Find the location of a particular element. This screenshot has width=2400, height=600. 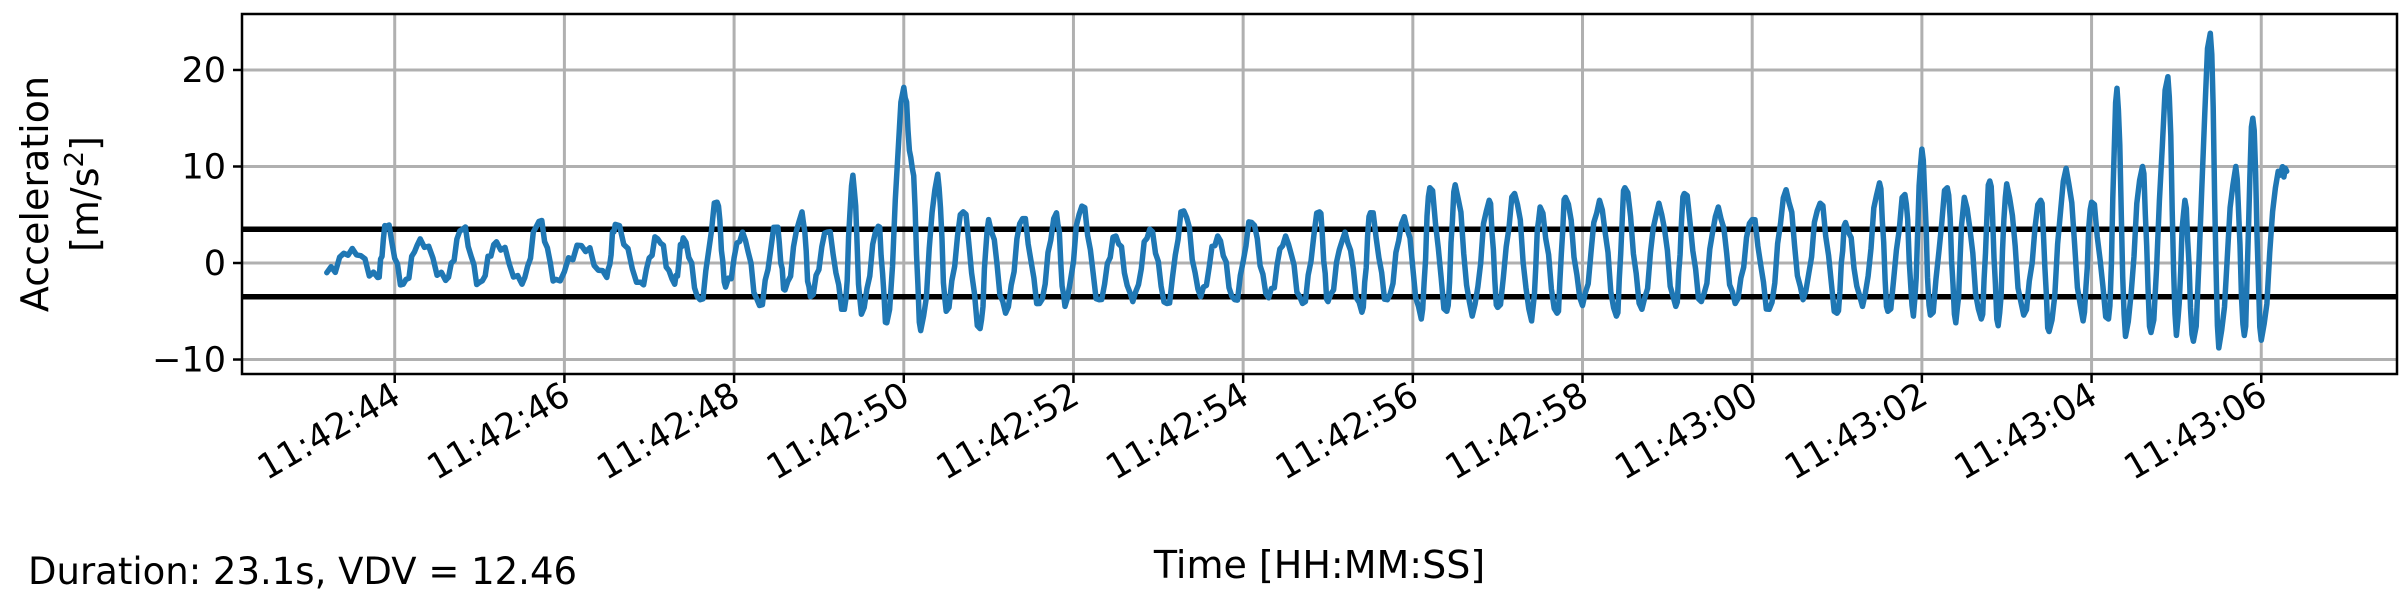

x-tick-label: 11:42:50 is located at coordinates (838, 431).